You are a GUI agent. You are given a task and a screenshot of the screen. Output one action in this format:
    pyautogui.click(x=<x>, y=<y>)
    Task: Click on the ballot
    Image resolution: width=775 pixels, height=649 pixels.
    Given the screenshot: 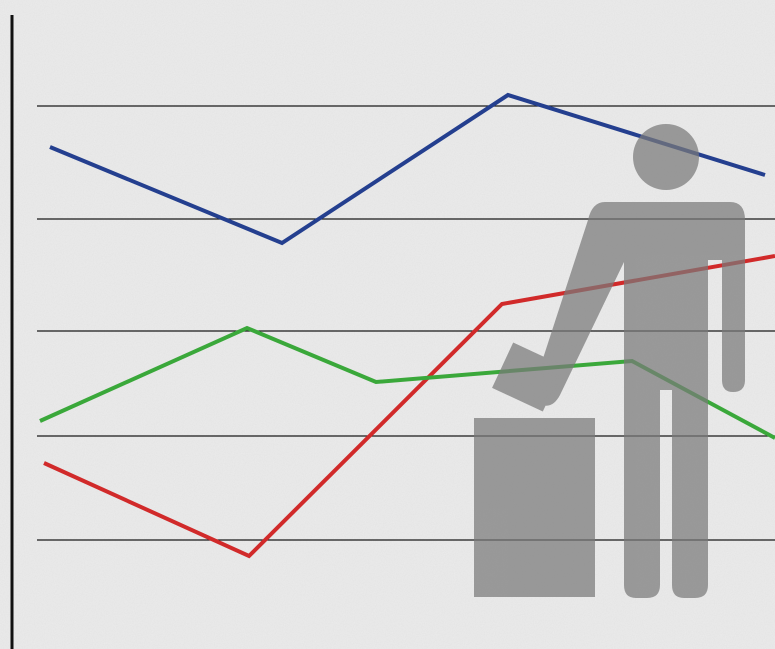 What is the action you would take?
    pyautogui.click(x=528, y=377)
    